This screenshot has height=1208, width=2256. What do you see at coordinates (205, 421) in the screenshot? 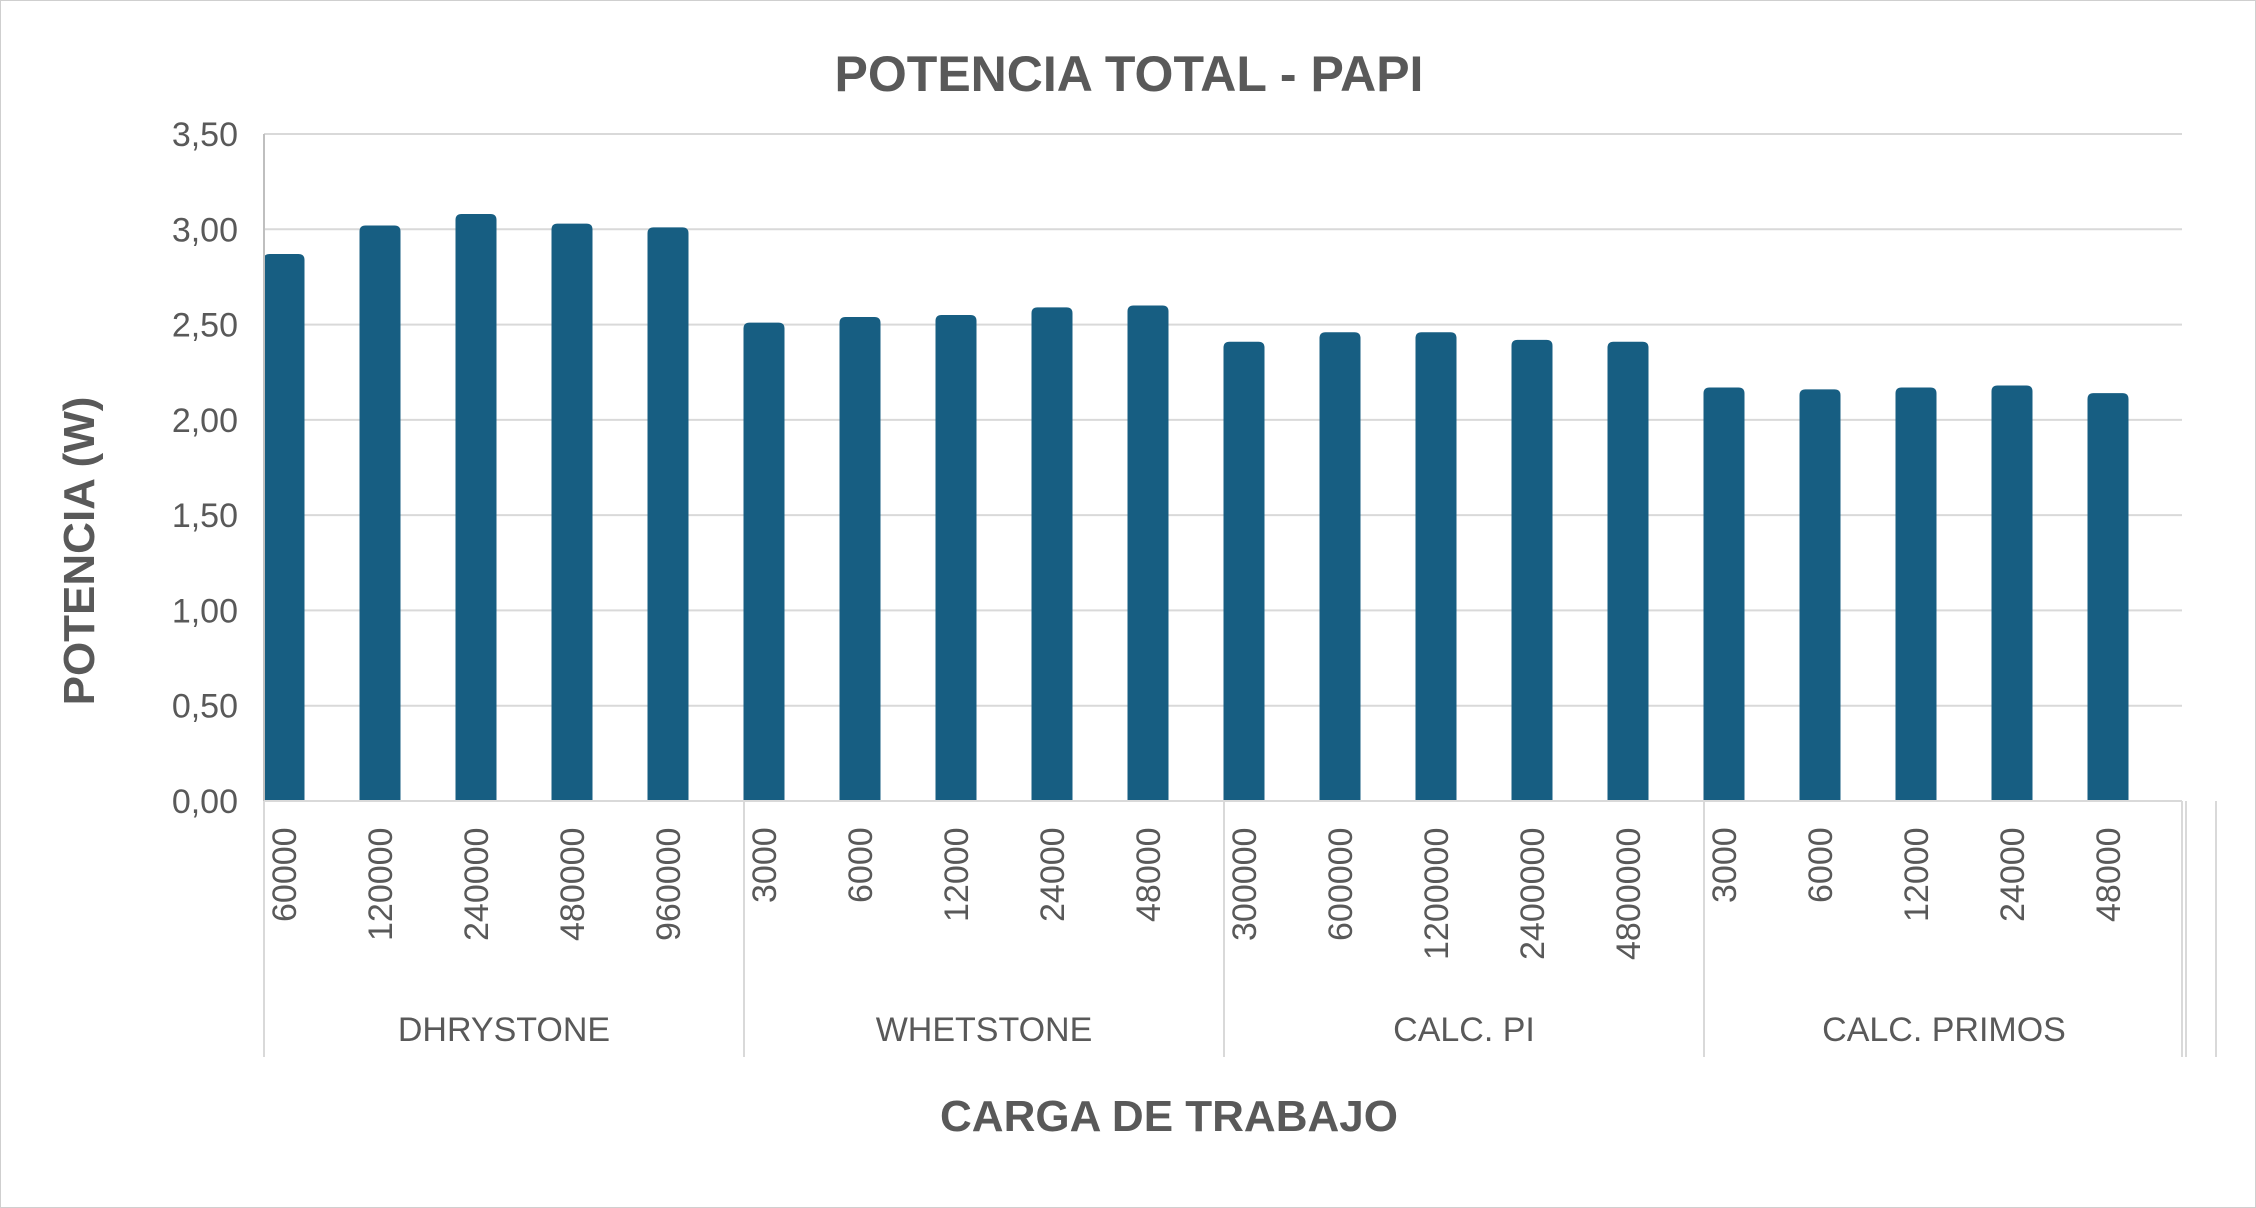
I see `y-tick-label: 2,00` at bounding box center [205, 421].